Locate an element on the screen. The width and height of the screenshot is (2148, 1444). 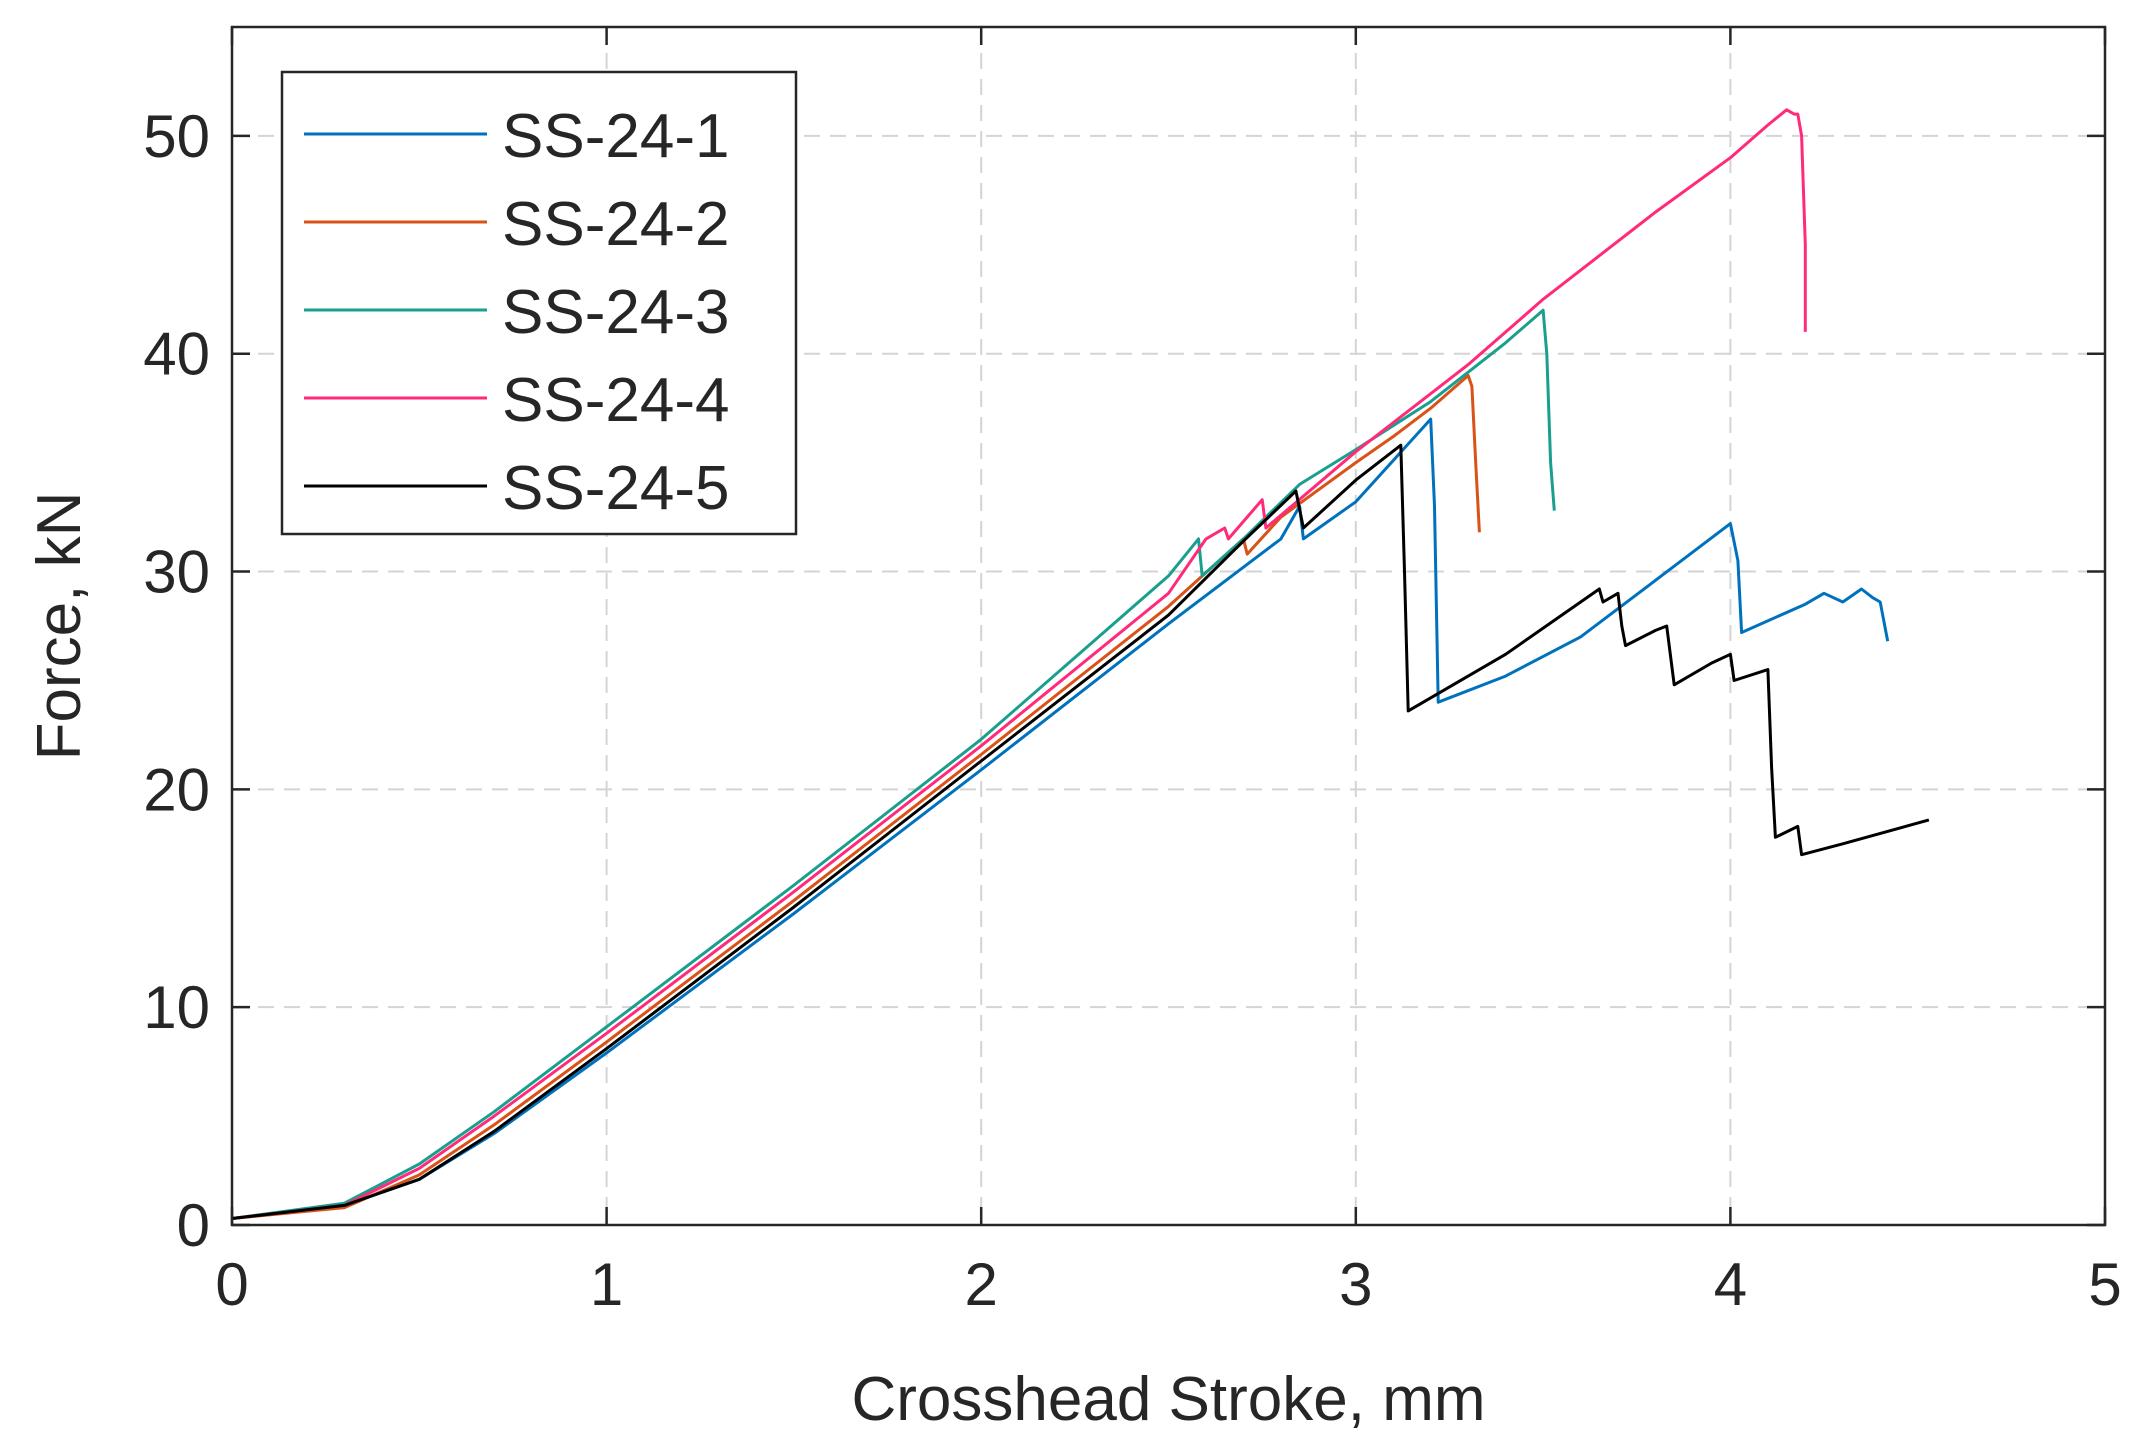
legend: SS-24-1 SS-24-2 SS-24-3 SS-24-4 SS-24-5 is located at coordinates (539, 303).